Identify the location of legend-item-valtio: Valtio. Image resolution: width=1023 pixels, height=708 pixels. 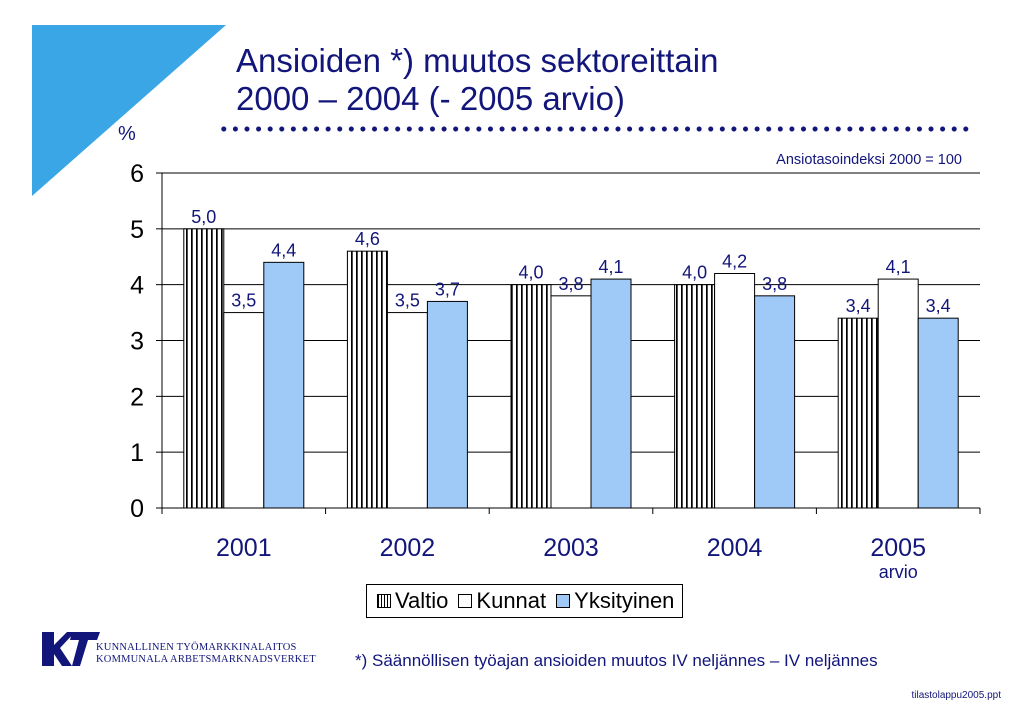
(412, 601).